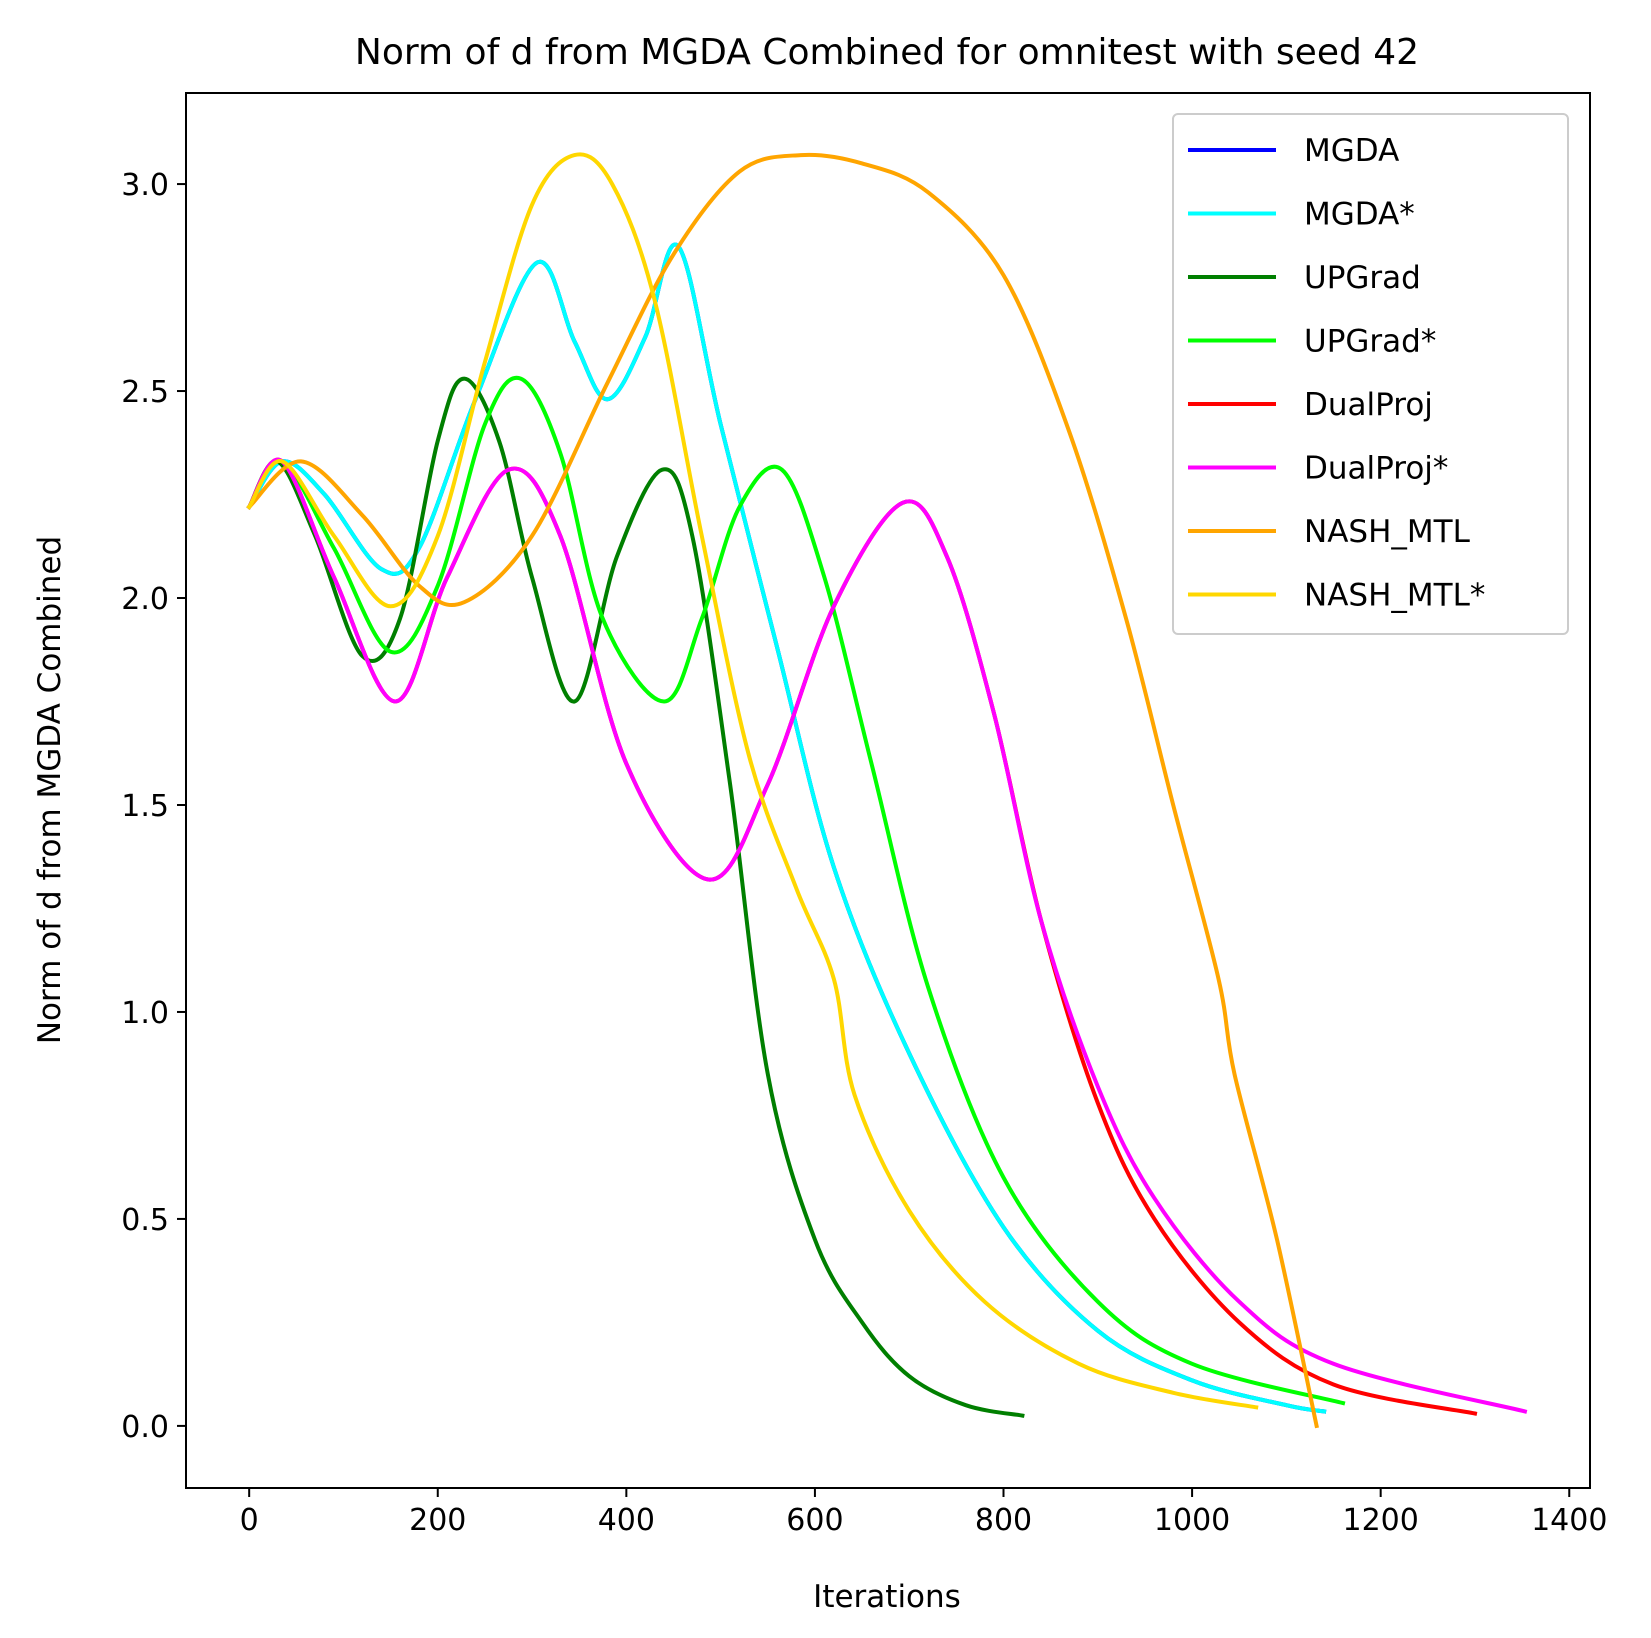  What do you see at coordinates (145, 806) in the screenshot?
I see `y-tick-label: 1.5` at bounding box center [145, 806].